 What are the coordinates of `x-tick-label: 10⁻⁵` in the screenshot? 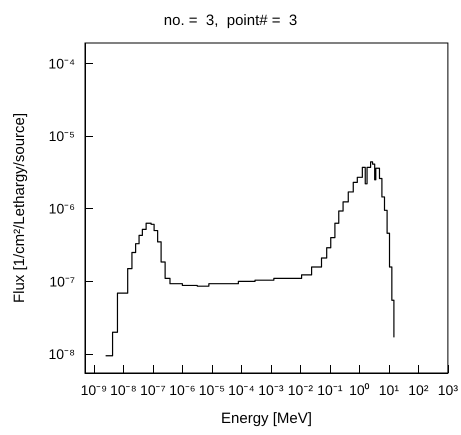 It's located at (212, 390).